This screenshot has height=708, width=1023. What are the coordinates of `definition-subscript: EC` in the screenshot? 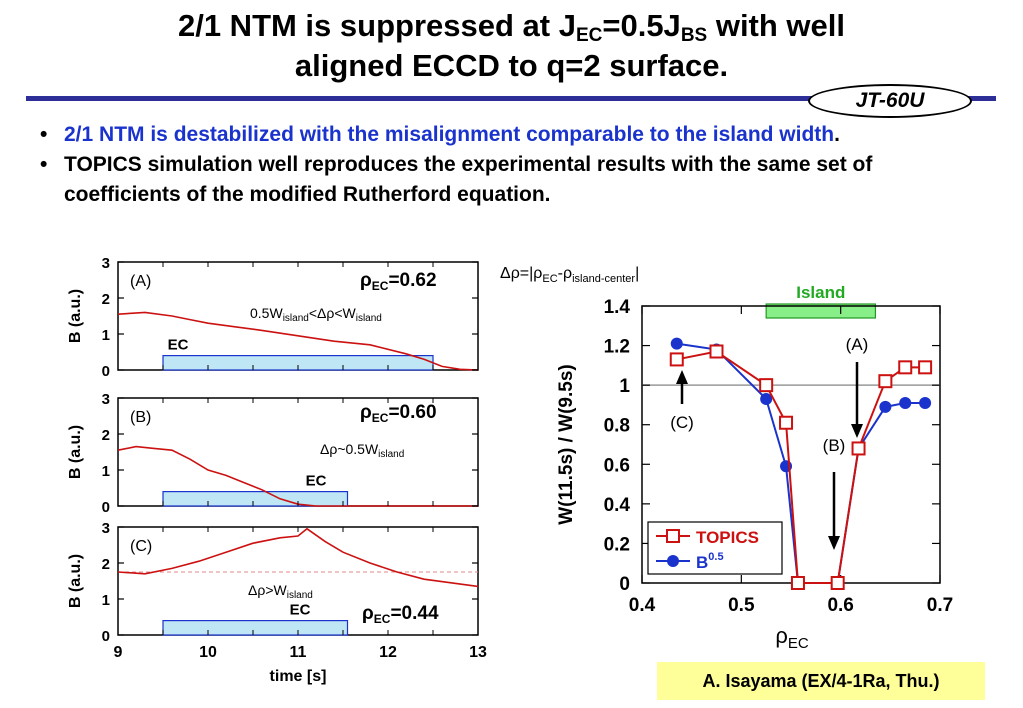 It's located at (549, 279).